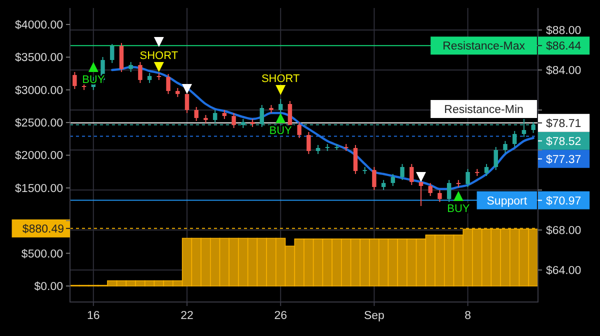  I want to click on y-tick-label: $880.49, so click(43, 229).